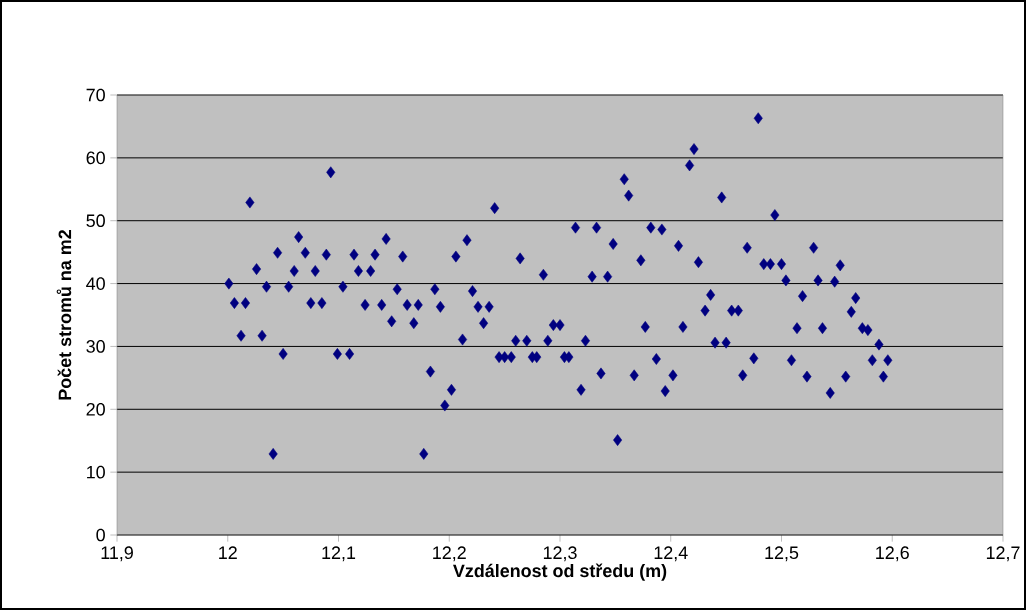 This screenshot has width=1027, height=610. What do you see at coordinates (100, 535) in the screenshot?
I see `y-tick-label: 0` at bounding box center [100, 535].